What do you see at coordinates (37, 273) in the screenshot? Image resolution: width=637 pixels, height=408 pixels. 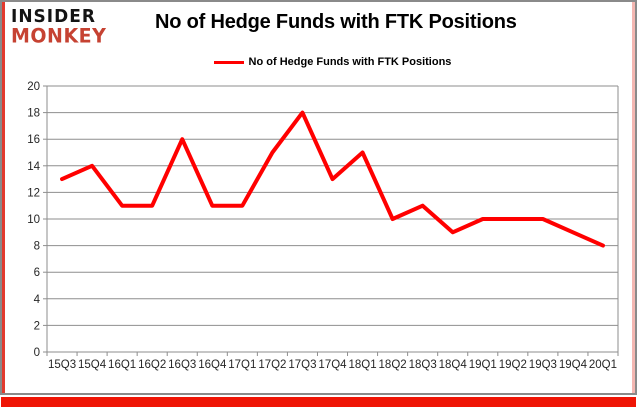 I see `svg-text: 6` at bounding box center [37, 273].